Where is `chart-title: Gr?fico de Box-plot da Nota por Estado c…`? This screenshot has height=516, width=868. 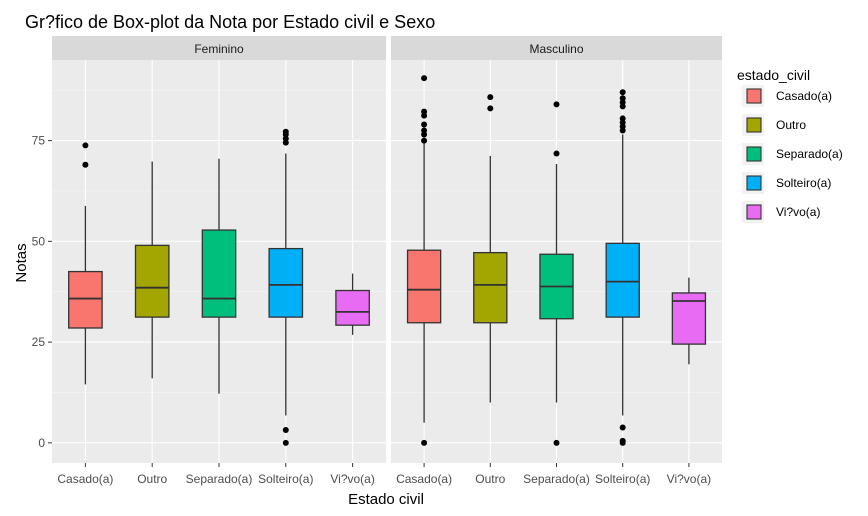
chart-title: Gr?fico de Box-plot da Nota por Estado c… is located at coordinates (230, 22).